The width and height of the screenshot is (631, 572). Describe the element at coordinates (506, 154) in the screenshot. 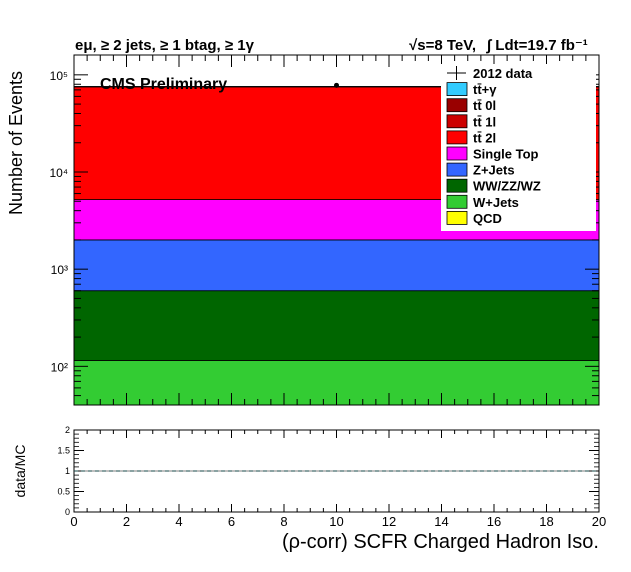

I see `legend-label: Single Top` at that location.